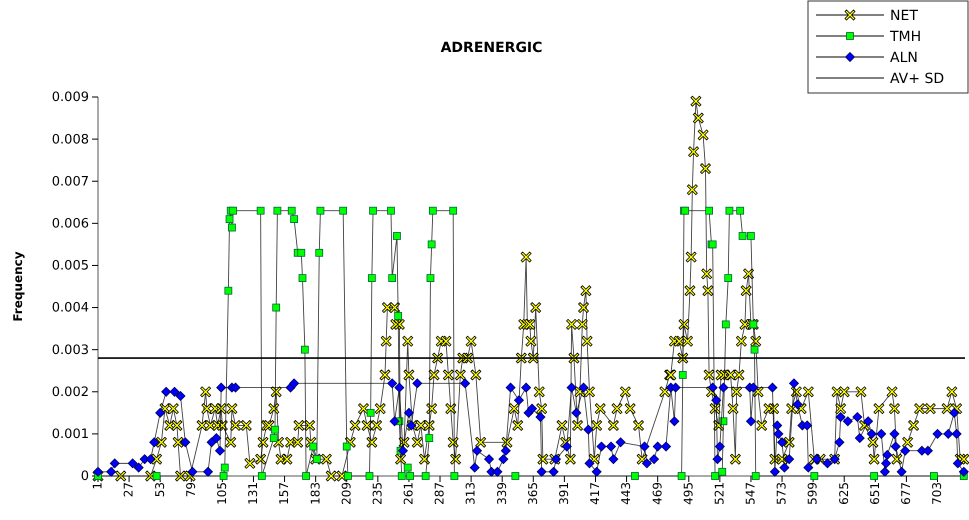 Image resolution: width=969 pixels, height=520 pixels. I want to click on x-tick-label: 573, so click(781, 493).